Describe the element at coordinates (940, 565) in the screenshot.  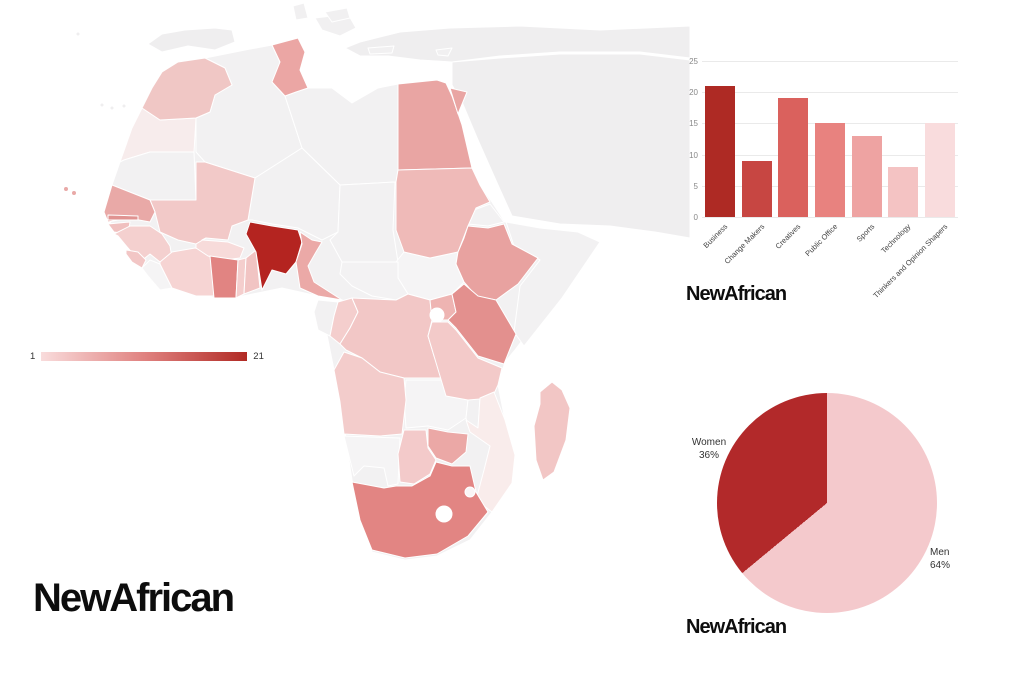
I see `pie-label-men-pct: 64%` at that location.